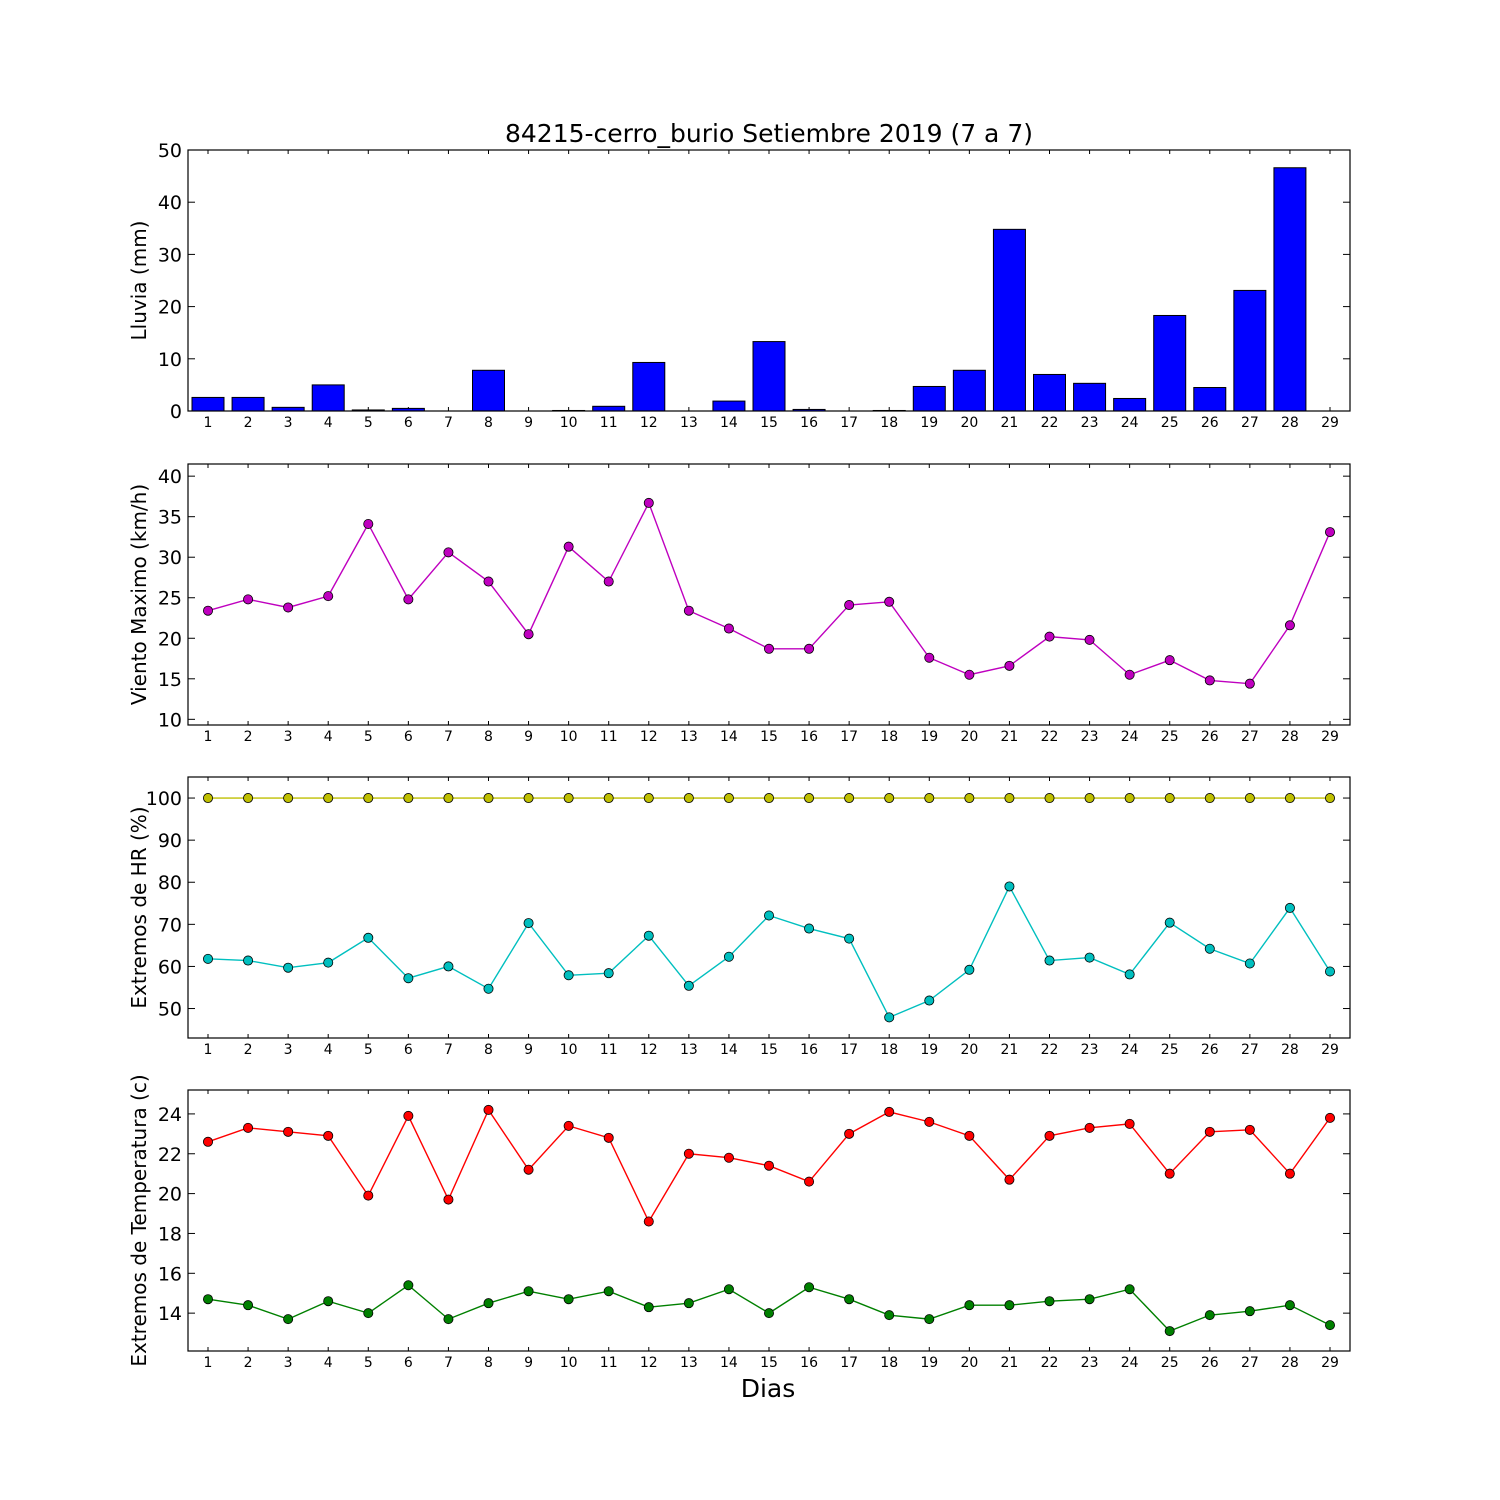 The height and width of the screenshot is (1500, 1500). I want to click on x-tick-label: 18, so click(889, 1050).